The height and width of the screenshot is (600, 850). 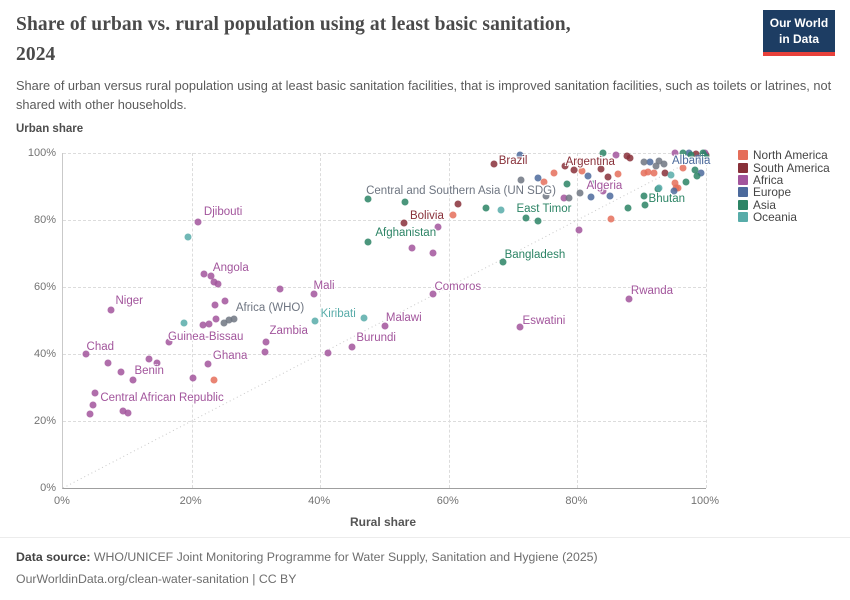 I want to click on country-label: Chad, so click(x=100, y=346).